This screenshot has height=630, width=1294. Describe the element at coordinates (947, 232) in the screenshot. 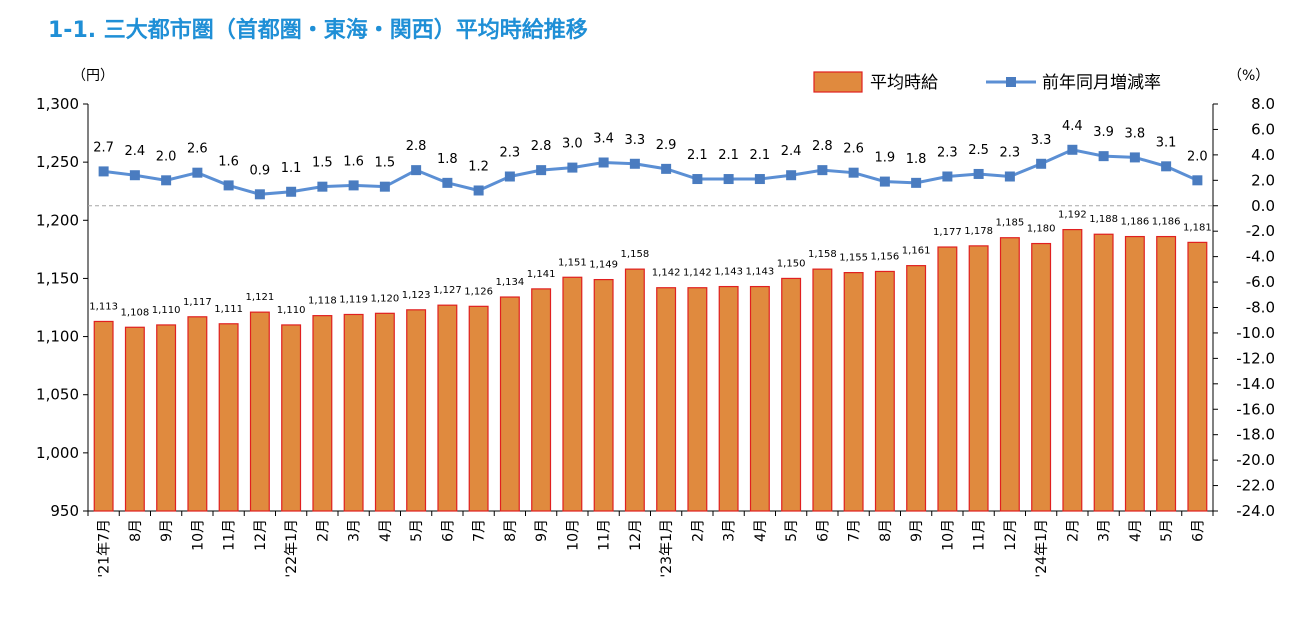

I see `bar-data-label: 1,177` at that location.